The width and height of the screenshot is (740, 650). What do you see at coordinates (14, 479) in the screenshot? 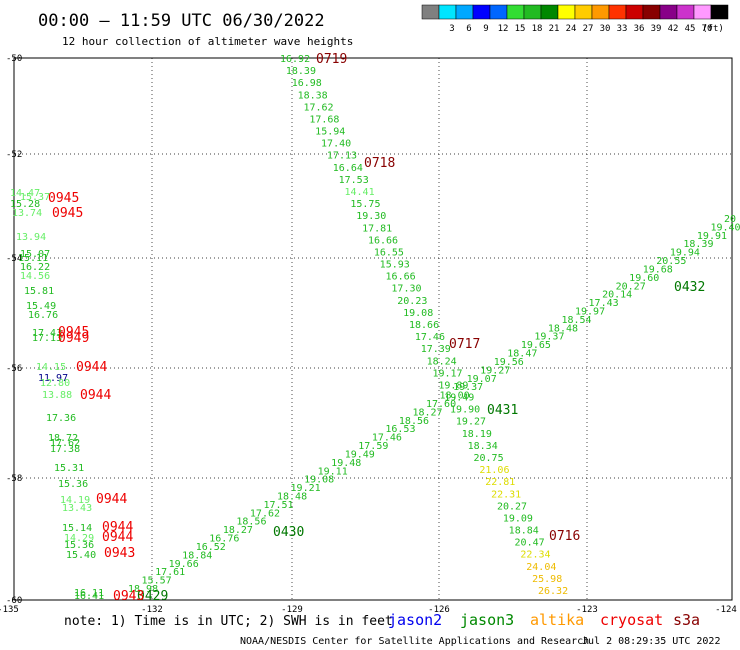
I see `latitude-tick-label: -58` at bounding box center [14, 479].